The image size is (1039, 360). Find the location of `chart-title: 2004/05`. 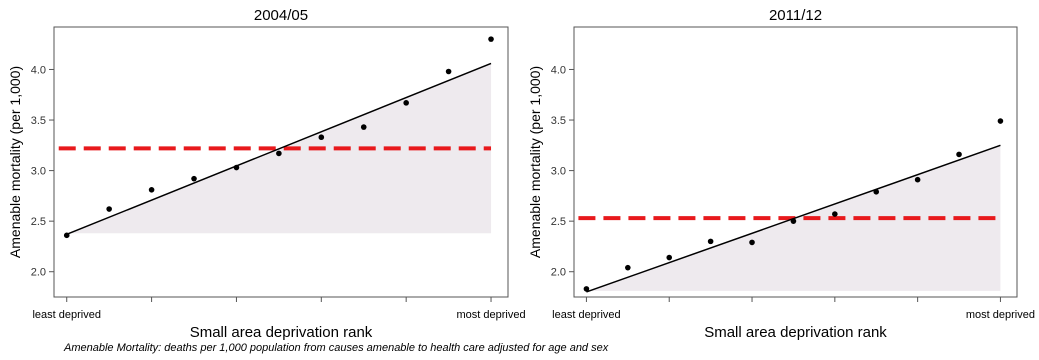

chart-title: 2004/05 is located at coordinates (281, 15).